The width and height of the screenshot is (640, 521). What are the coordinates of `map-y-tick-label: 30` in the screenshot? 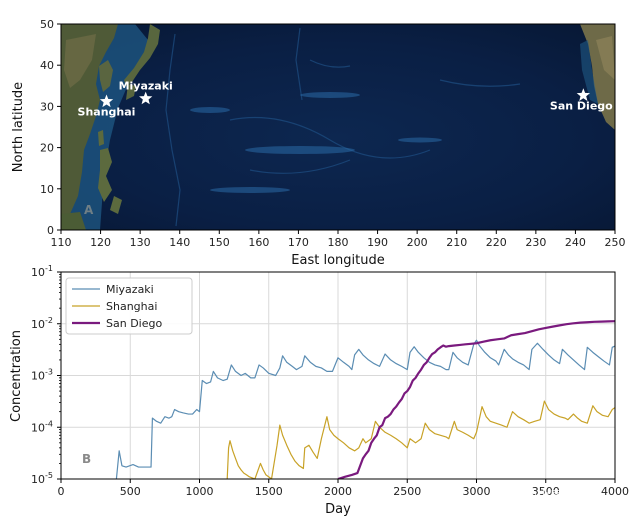 It's located at (47, 106).